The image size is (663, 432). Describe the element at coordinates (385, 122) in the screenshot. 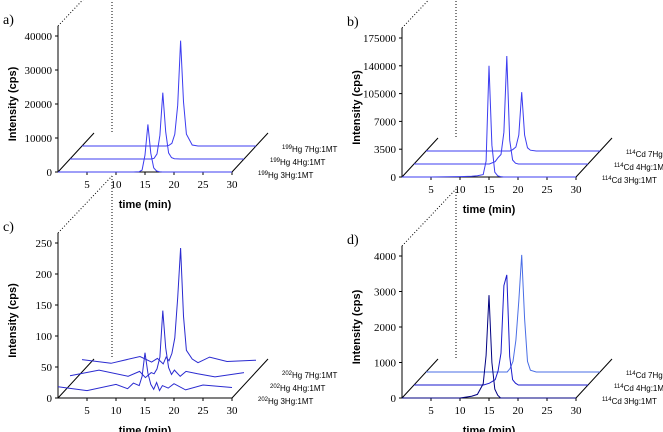

I see `y-tick-label: 7000` at that location.